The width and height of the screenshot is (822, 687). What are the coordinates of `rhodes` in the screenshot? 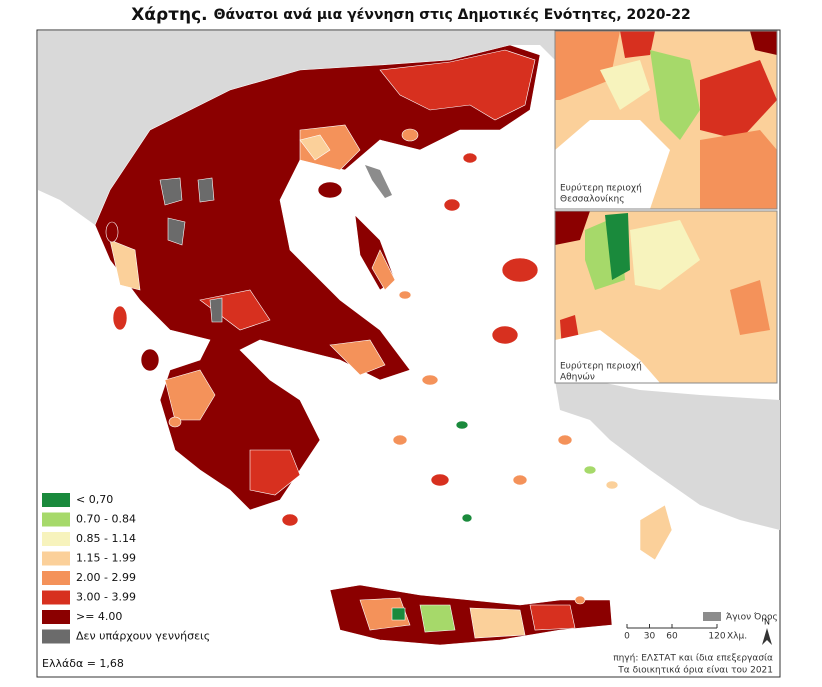 It's located at (656, 532).